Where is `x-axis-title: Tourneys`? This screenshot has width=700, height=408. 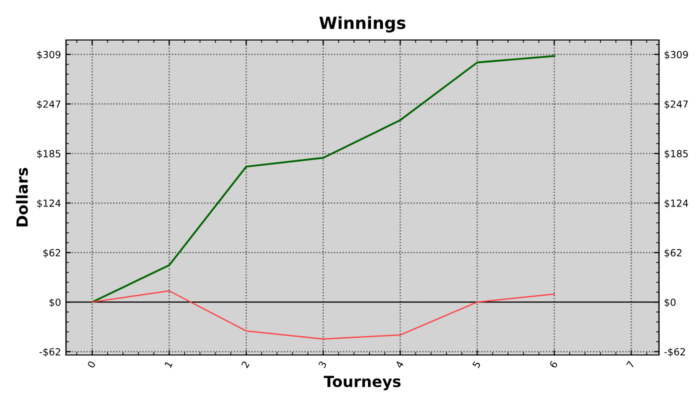 x-axis-title: Tourneys is located at coordinates (362, 383).